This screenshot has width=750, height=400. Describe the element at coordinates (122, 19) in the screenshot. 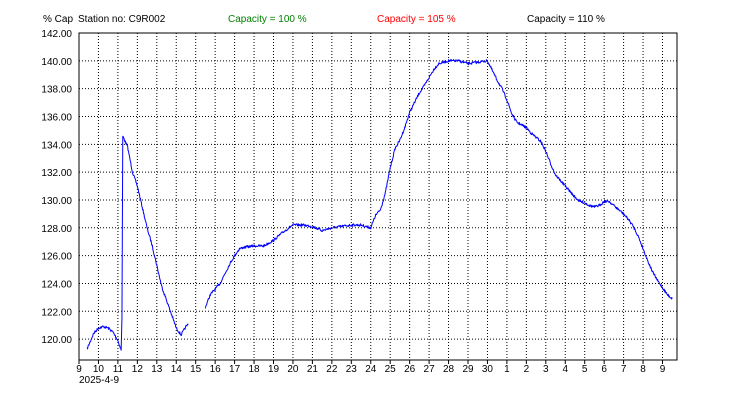

I see `station-label: Station no: C9R002` at that location.